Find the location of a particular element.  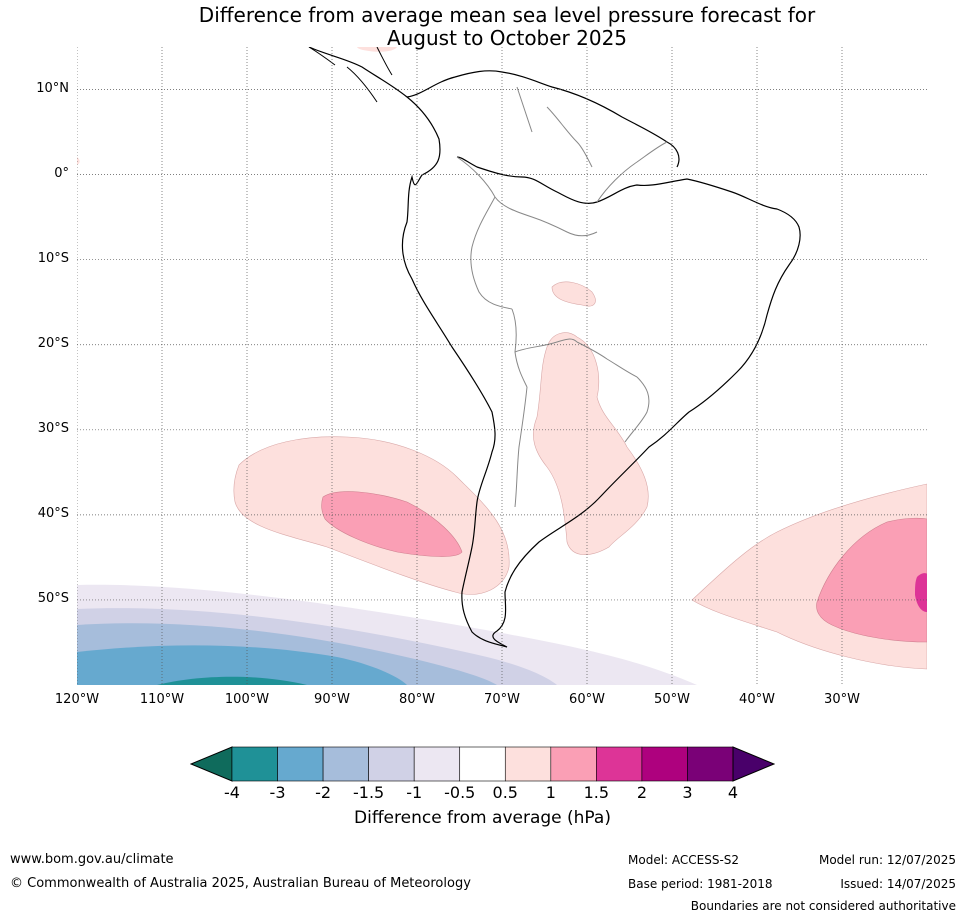

colorbar-tick-label: 3 is located at coordinates (687, 792).